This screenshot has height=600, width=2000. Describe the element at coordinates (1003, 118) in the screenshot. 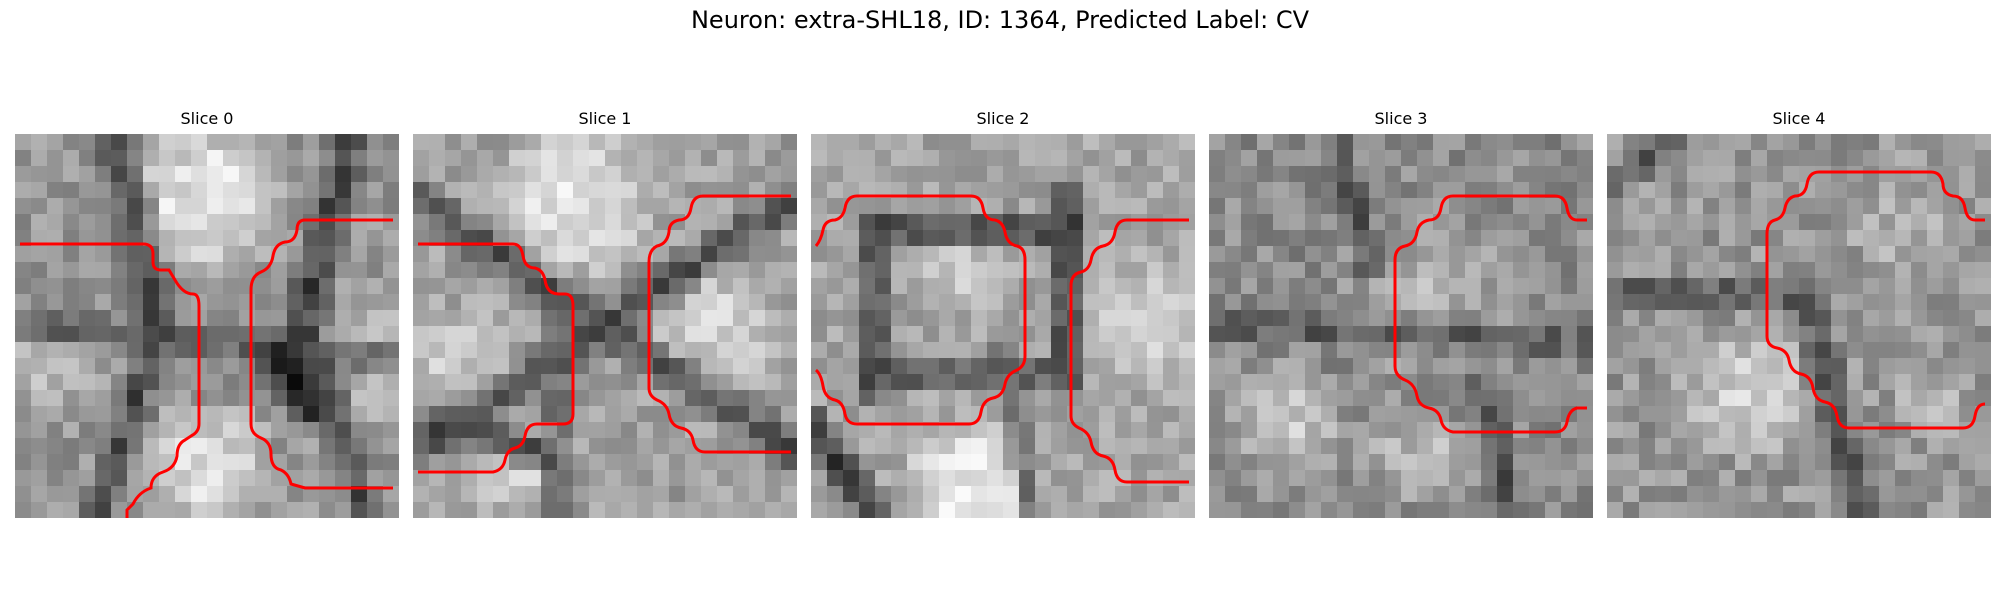

I see `slice-title: Slice 2` at that location.